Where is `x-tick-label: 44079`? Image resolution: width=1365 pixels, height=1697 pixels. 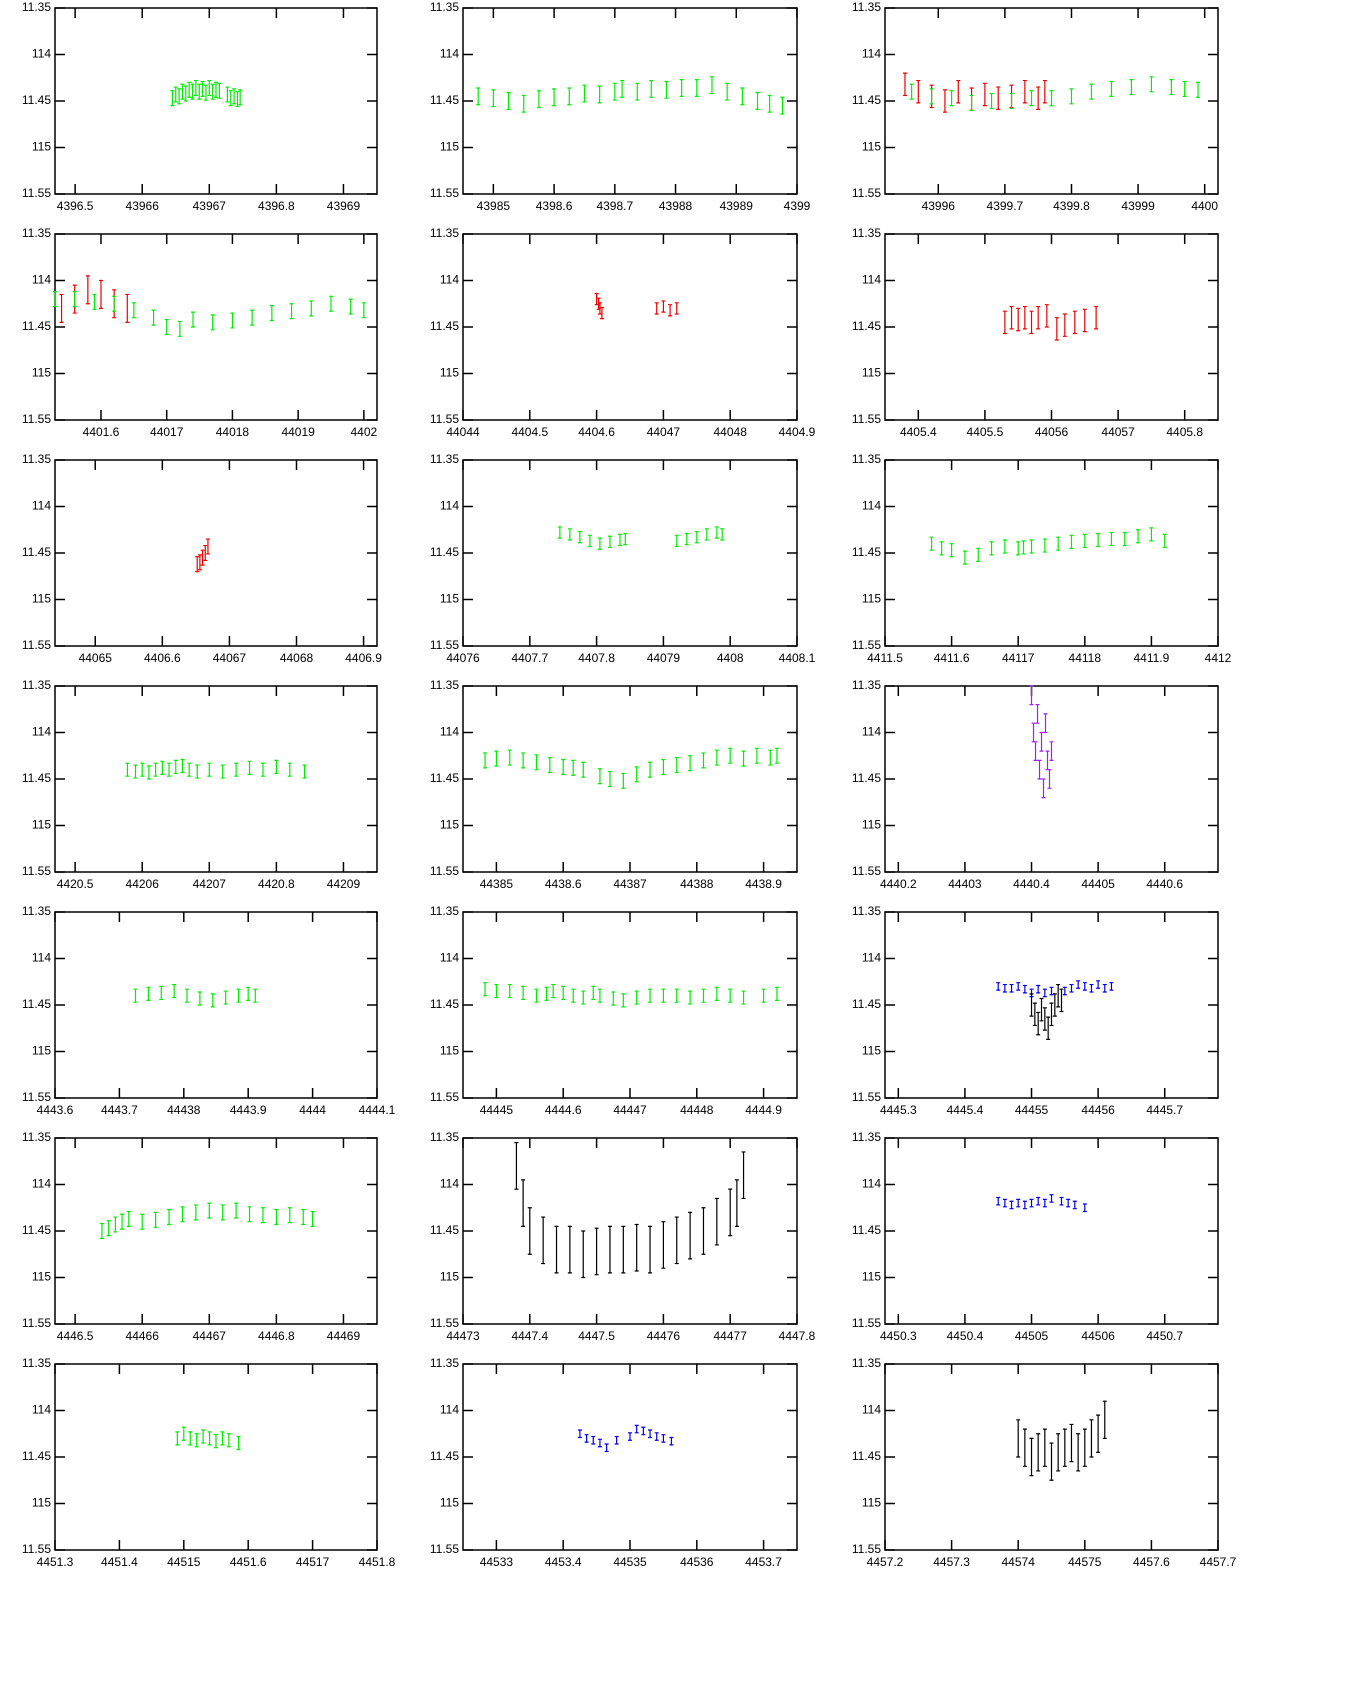 x-tick-label: 44079 is located at coordinates (664, 658).